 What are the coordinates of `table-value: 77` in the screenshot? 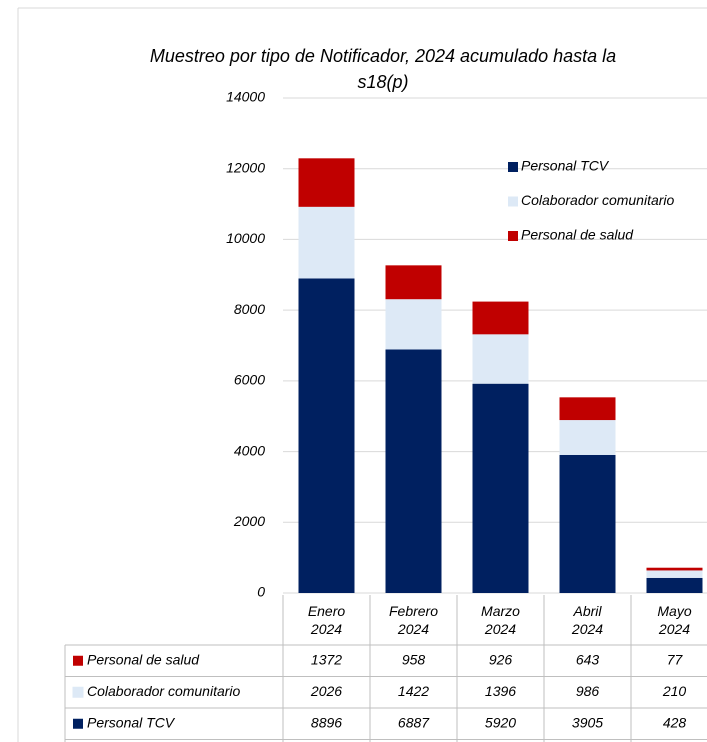 It's located at (675, 659).